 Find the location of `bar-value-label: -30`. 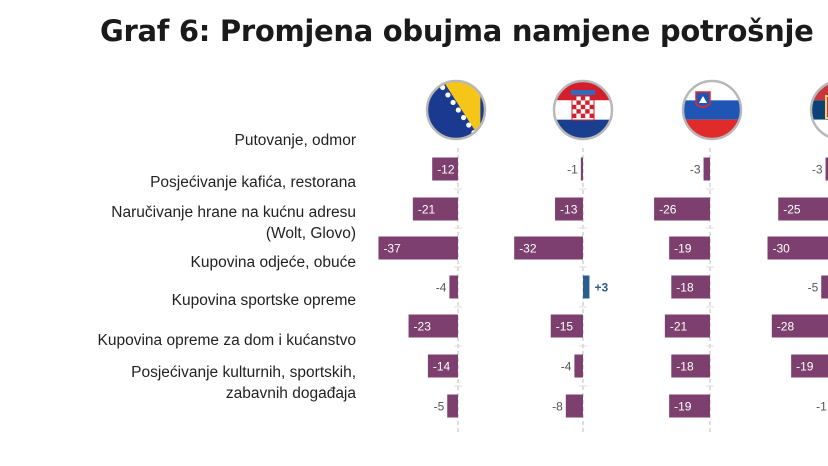

bar-value-label: -30 is located at coordinates (782, 249).